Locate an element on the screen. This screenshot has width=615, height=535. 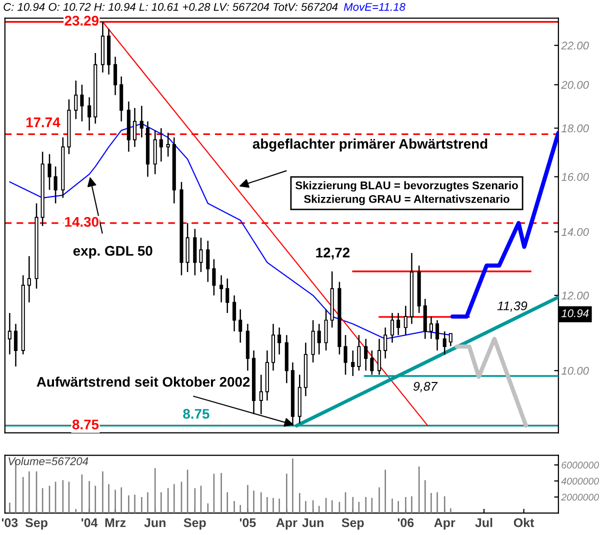
y-tick-label: 4000000 is located at coordinates (580, 481).